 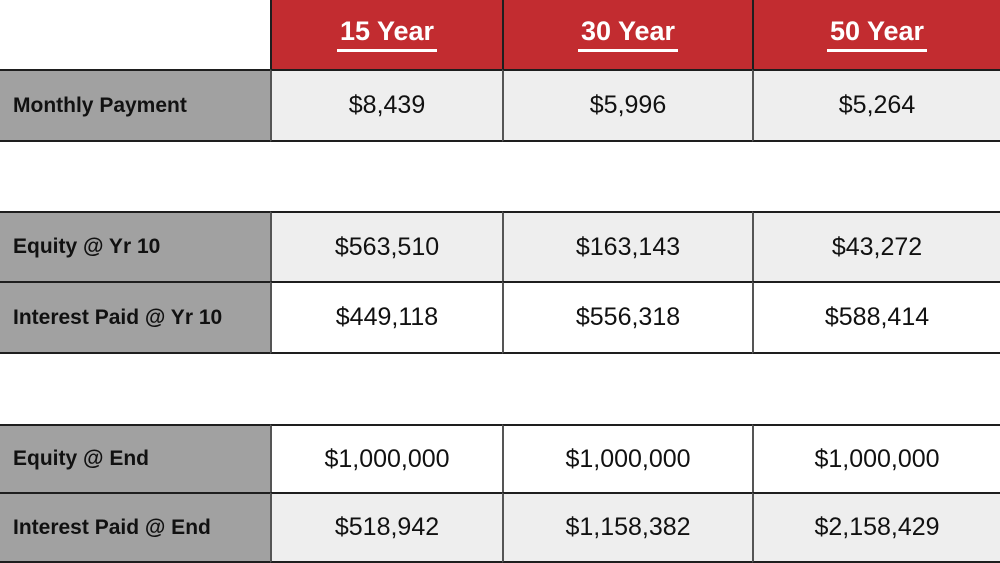 I want to click on value-equity-end-30yr: $1,000,000, so click(x=627, y=458).